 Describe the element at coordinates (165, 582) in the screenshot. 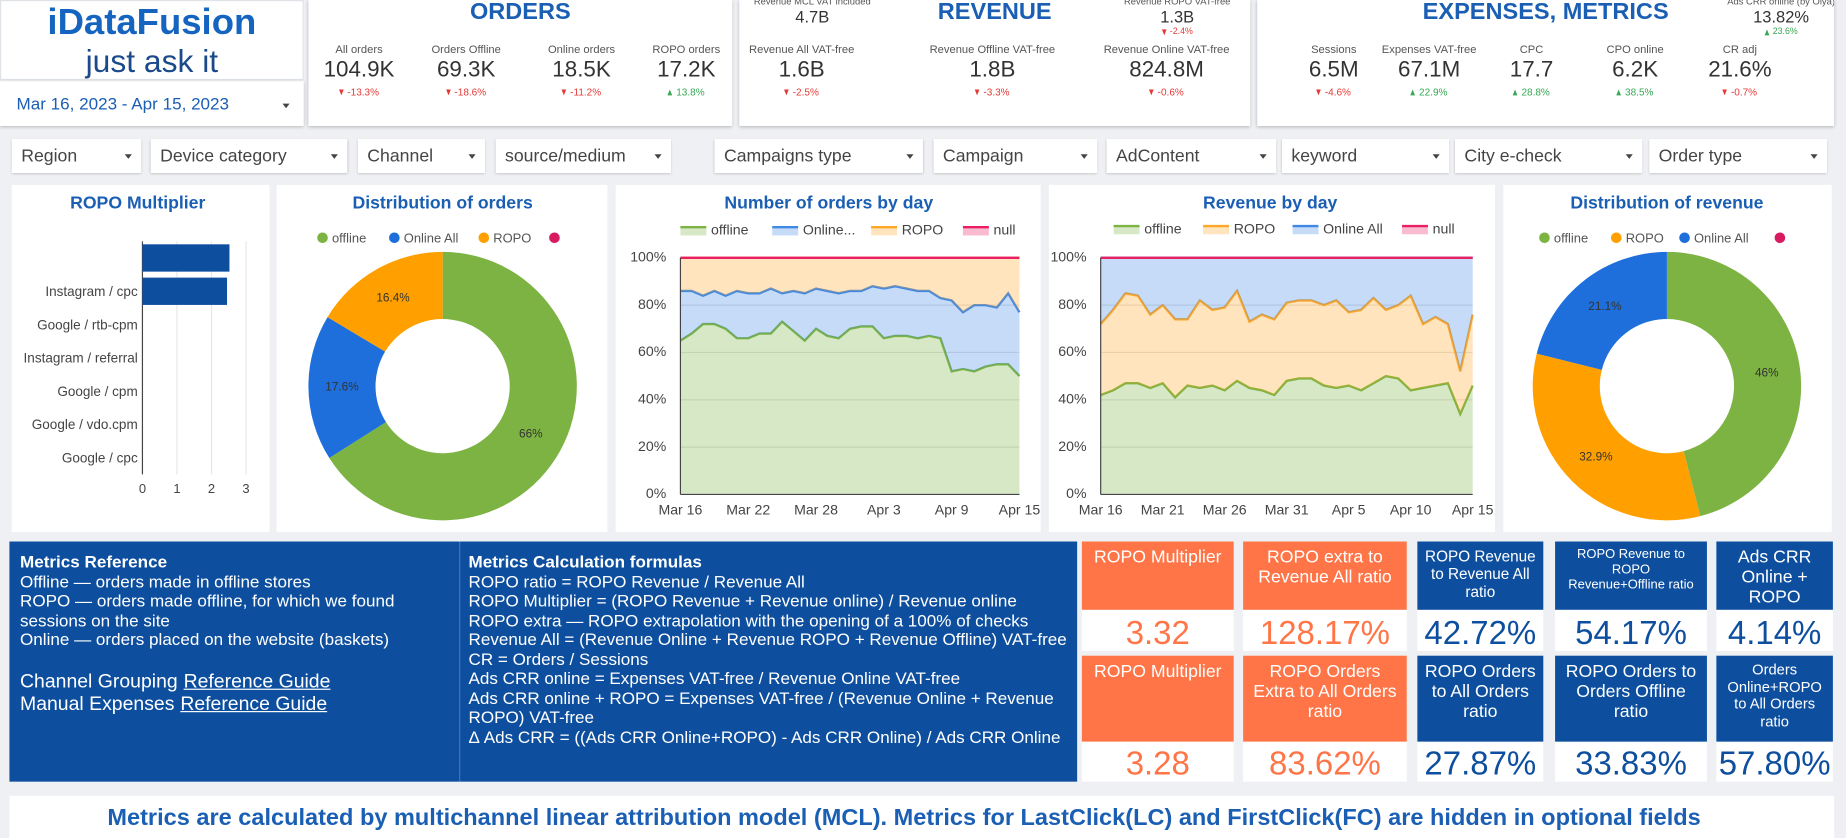

I see `reference-line: Offline — orders made in offline stores` at that location.